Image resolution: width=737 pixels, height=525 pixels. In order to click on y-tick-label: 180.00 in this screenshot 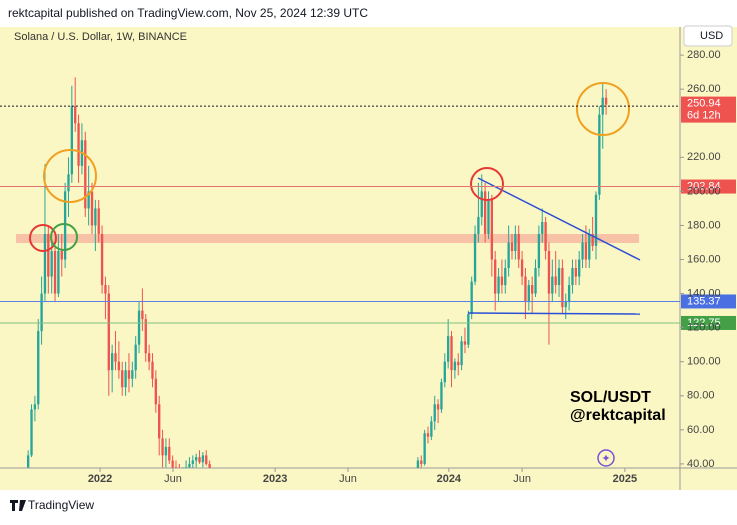, I will do `click(704, 225)`.